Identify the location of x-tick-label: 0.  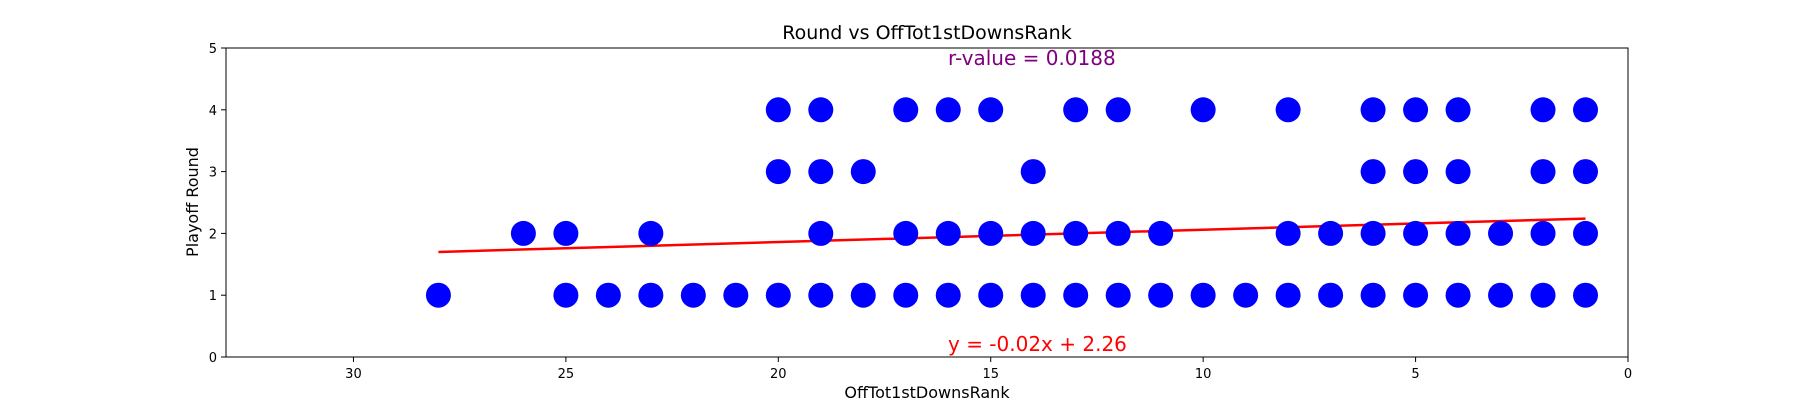
(1628, 374).